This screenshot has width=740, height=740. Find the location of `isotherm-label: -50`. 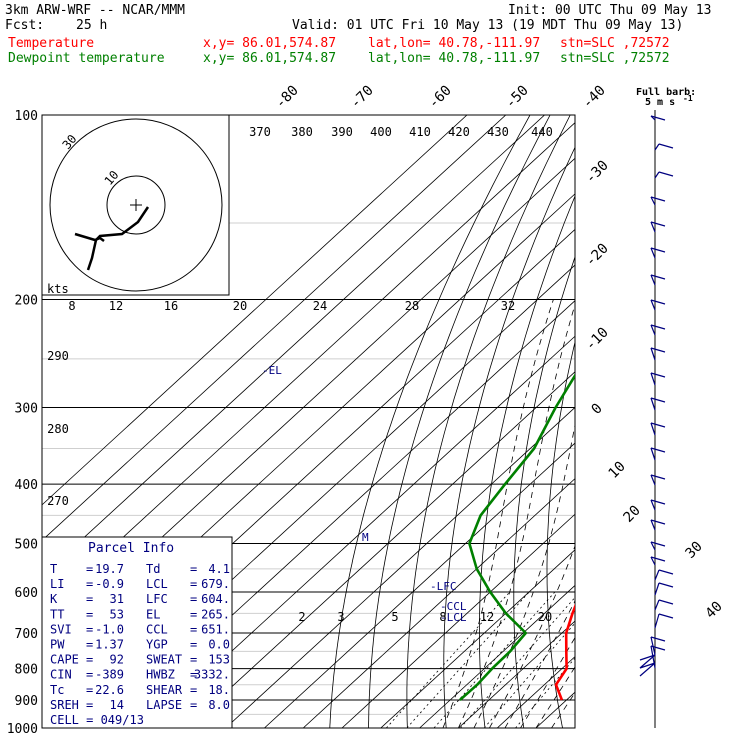

isotherm-label: -50 is located at coordinates (517, 97).